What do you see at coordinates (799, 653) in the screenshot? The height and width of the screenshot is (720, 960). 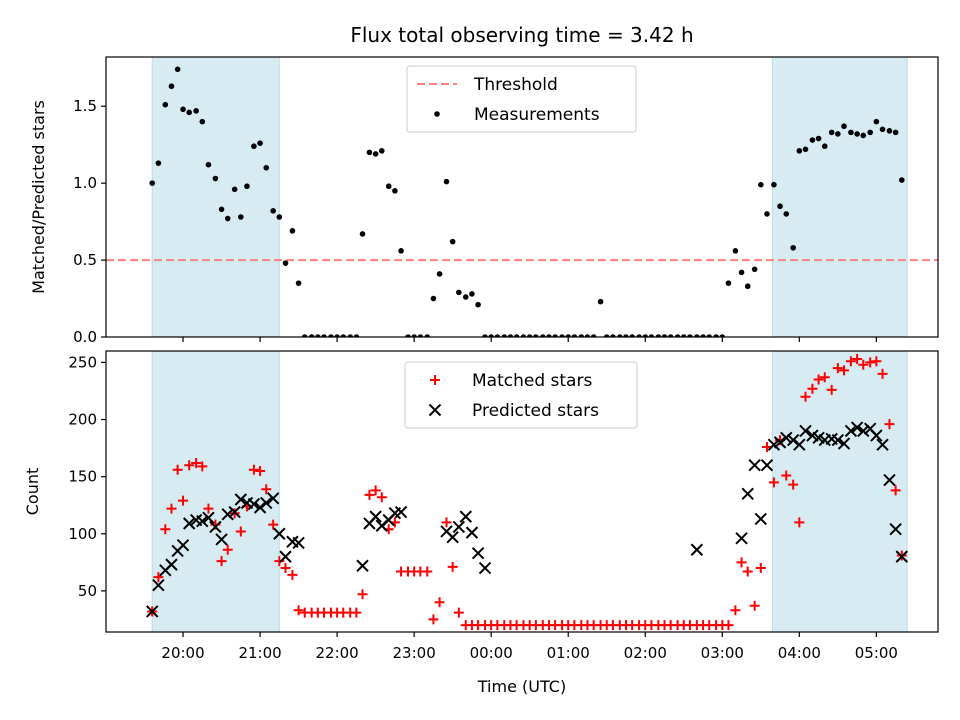 I see `x-tick-label: 04:00` at bounding box center [799, 653].